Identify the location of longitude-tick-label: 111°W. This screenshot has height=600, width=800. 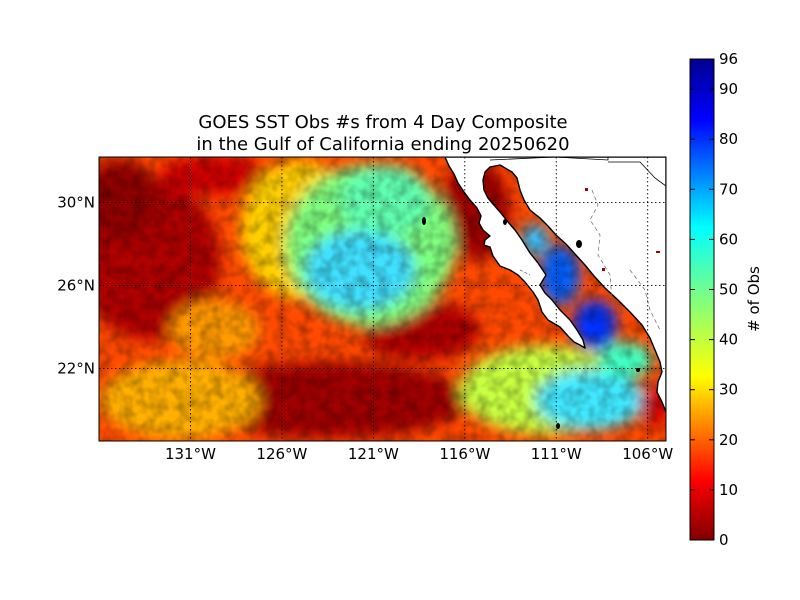
(556, 454).